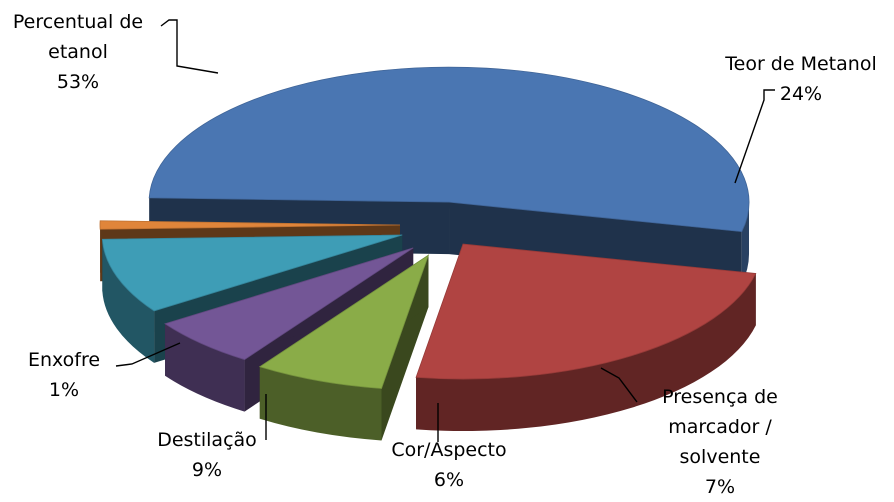  What do you see at coordinates (745, 243) in the screenshot?
I see `percentual-de-etanol-outer-wall` at bounding box center [745, 243].